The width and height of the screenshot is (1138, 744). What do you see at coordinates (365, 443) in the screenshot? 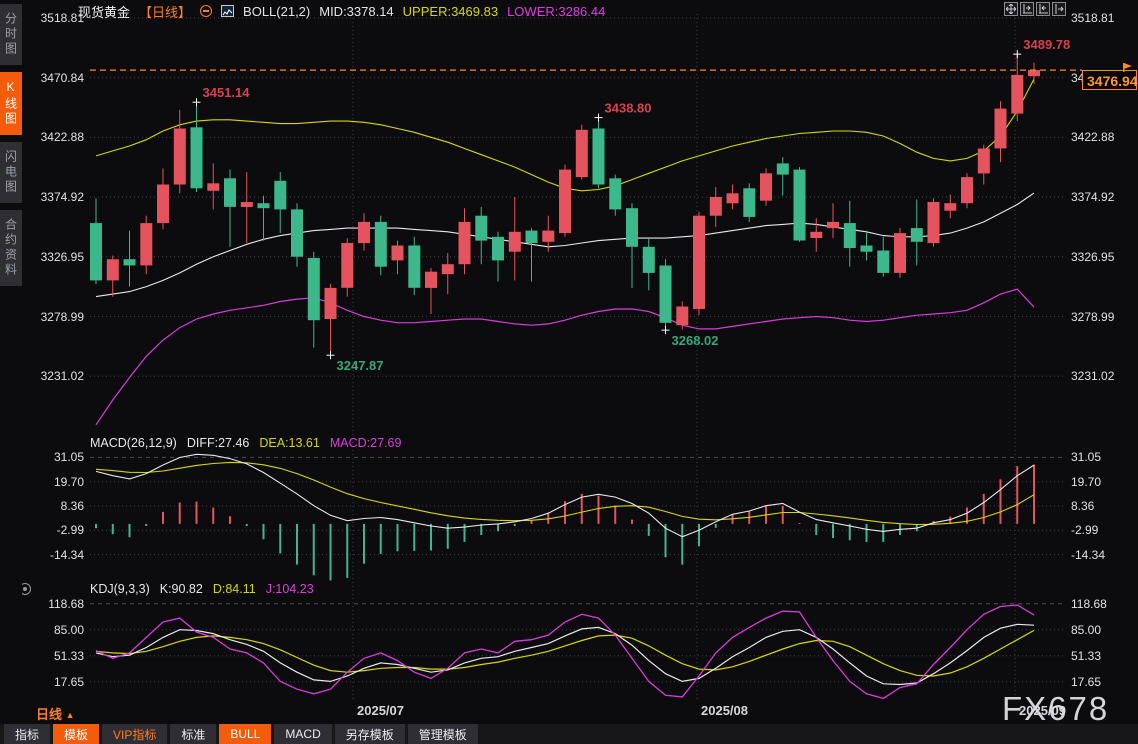
I see `macd-macd-value: MACD:27.69` at bounding box center [365, 443].